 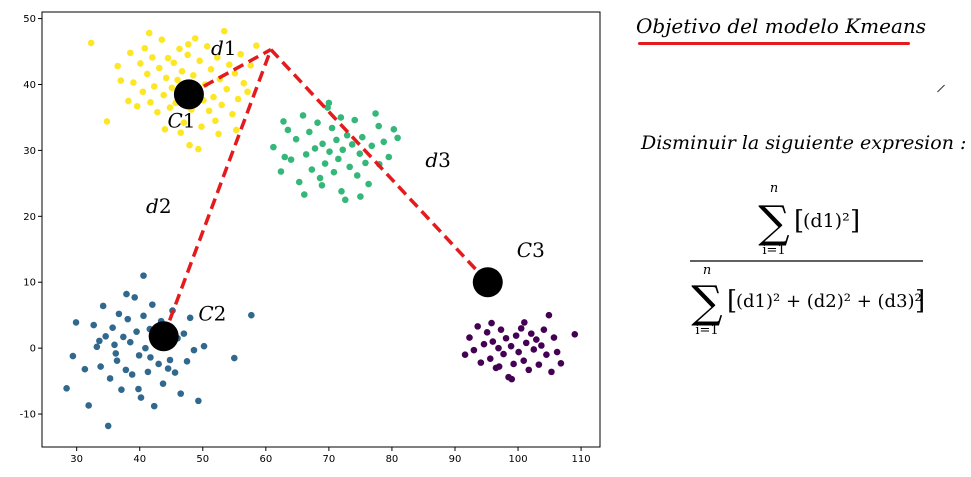 What do you see at coordinates (781, 26) in the screenshot?
I see `page-title: Objetivo del modelo Kmeans` at bounding box center [781, 26].